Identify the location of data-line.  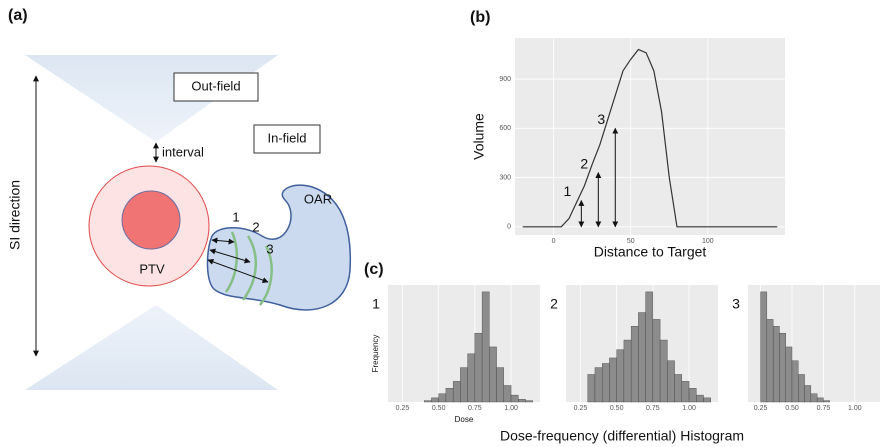
(650, 138).